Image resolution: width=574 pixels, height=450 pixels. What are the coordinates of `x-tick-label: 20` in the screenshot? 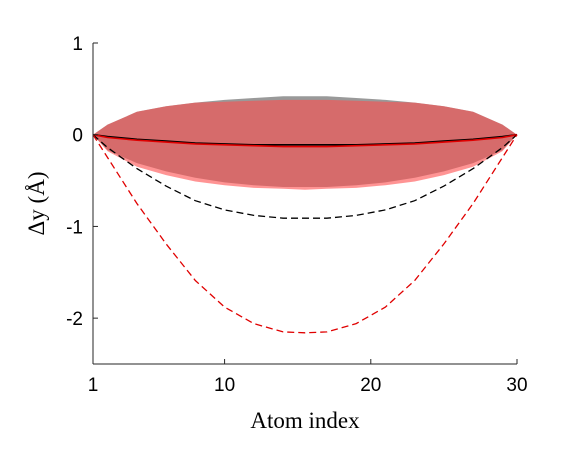 It's located at (370, 385).